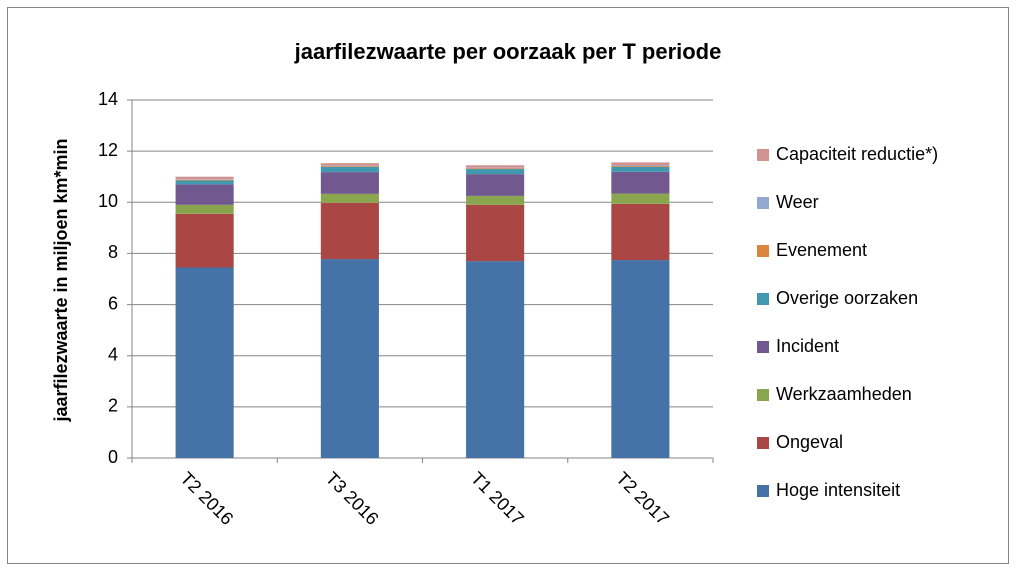 The width and height of the screenshot is (1016, 571). Describe the element at coordinates (113, 457) in the screenshot. I see `y-tick-label: 0` at that location.